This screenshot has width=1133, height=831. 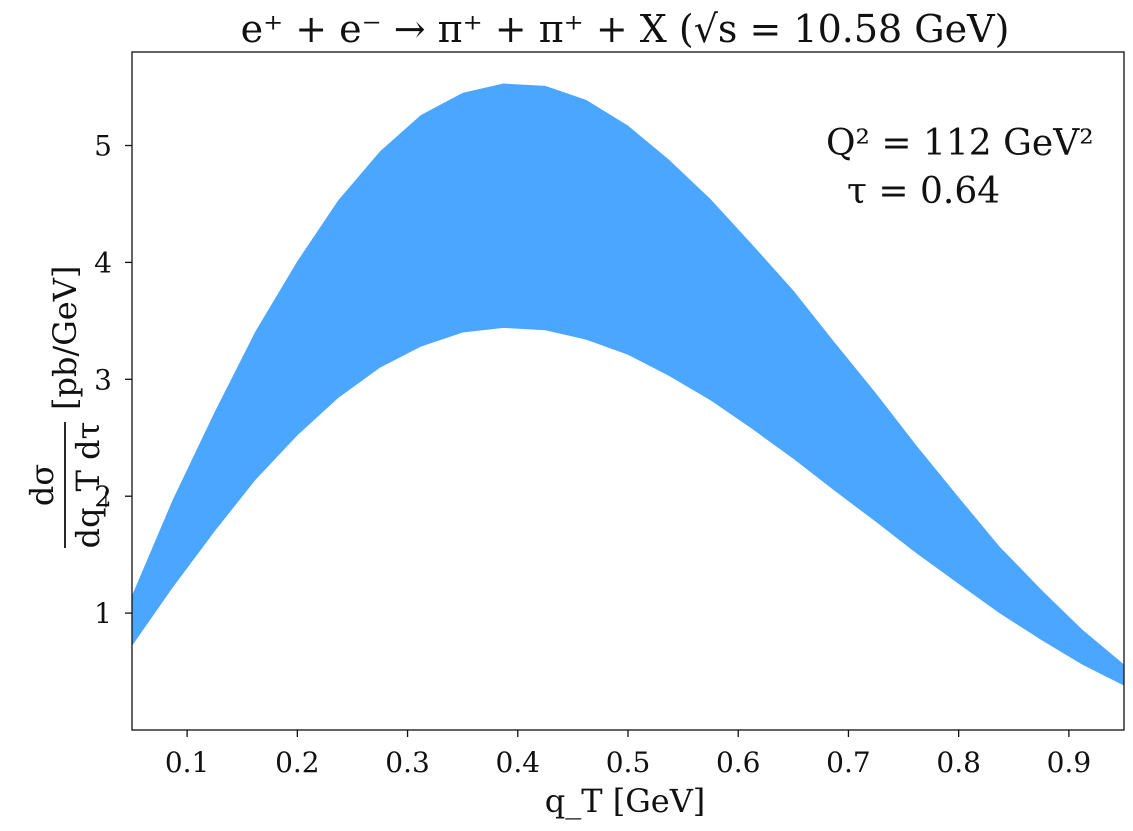 I want to click on y-axis-label-unit: [pb/GeV], so click(x=65, y=338).